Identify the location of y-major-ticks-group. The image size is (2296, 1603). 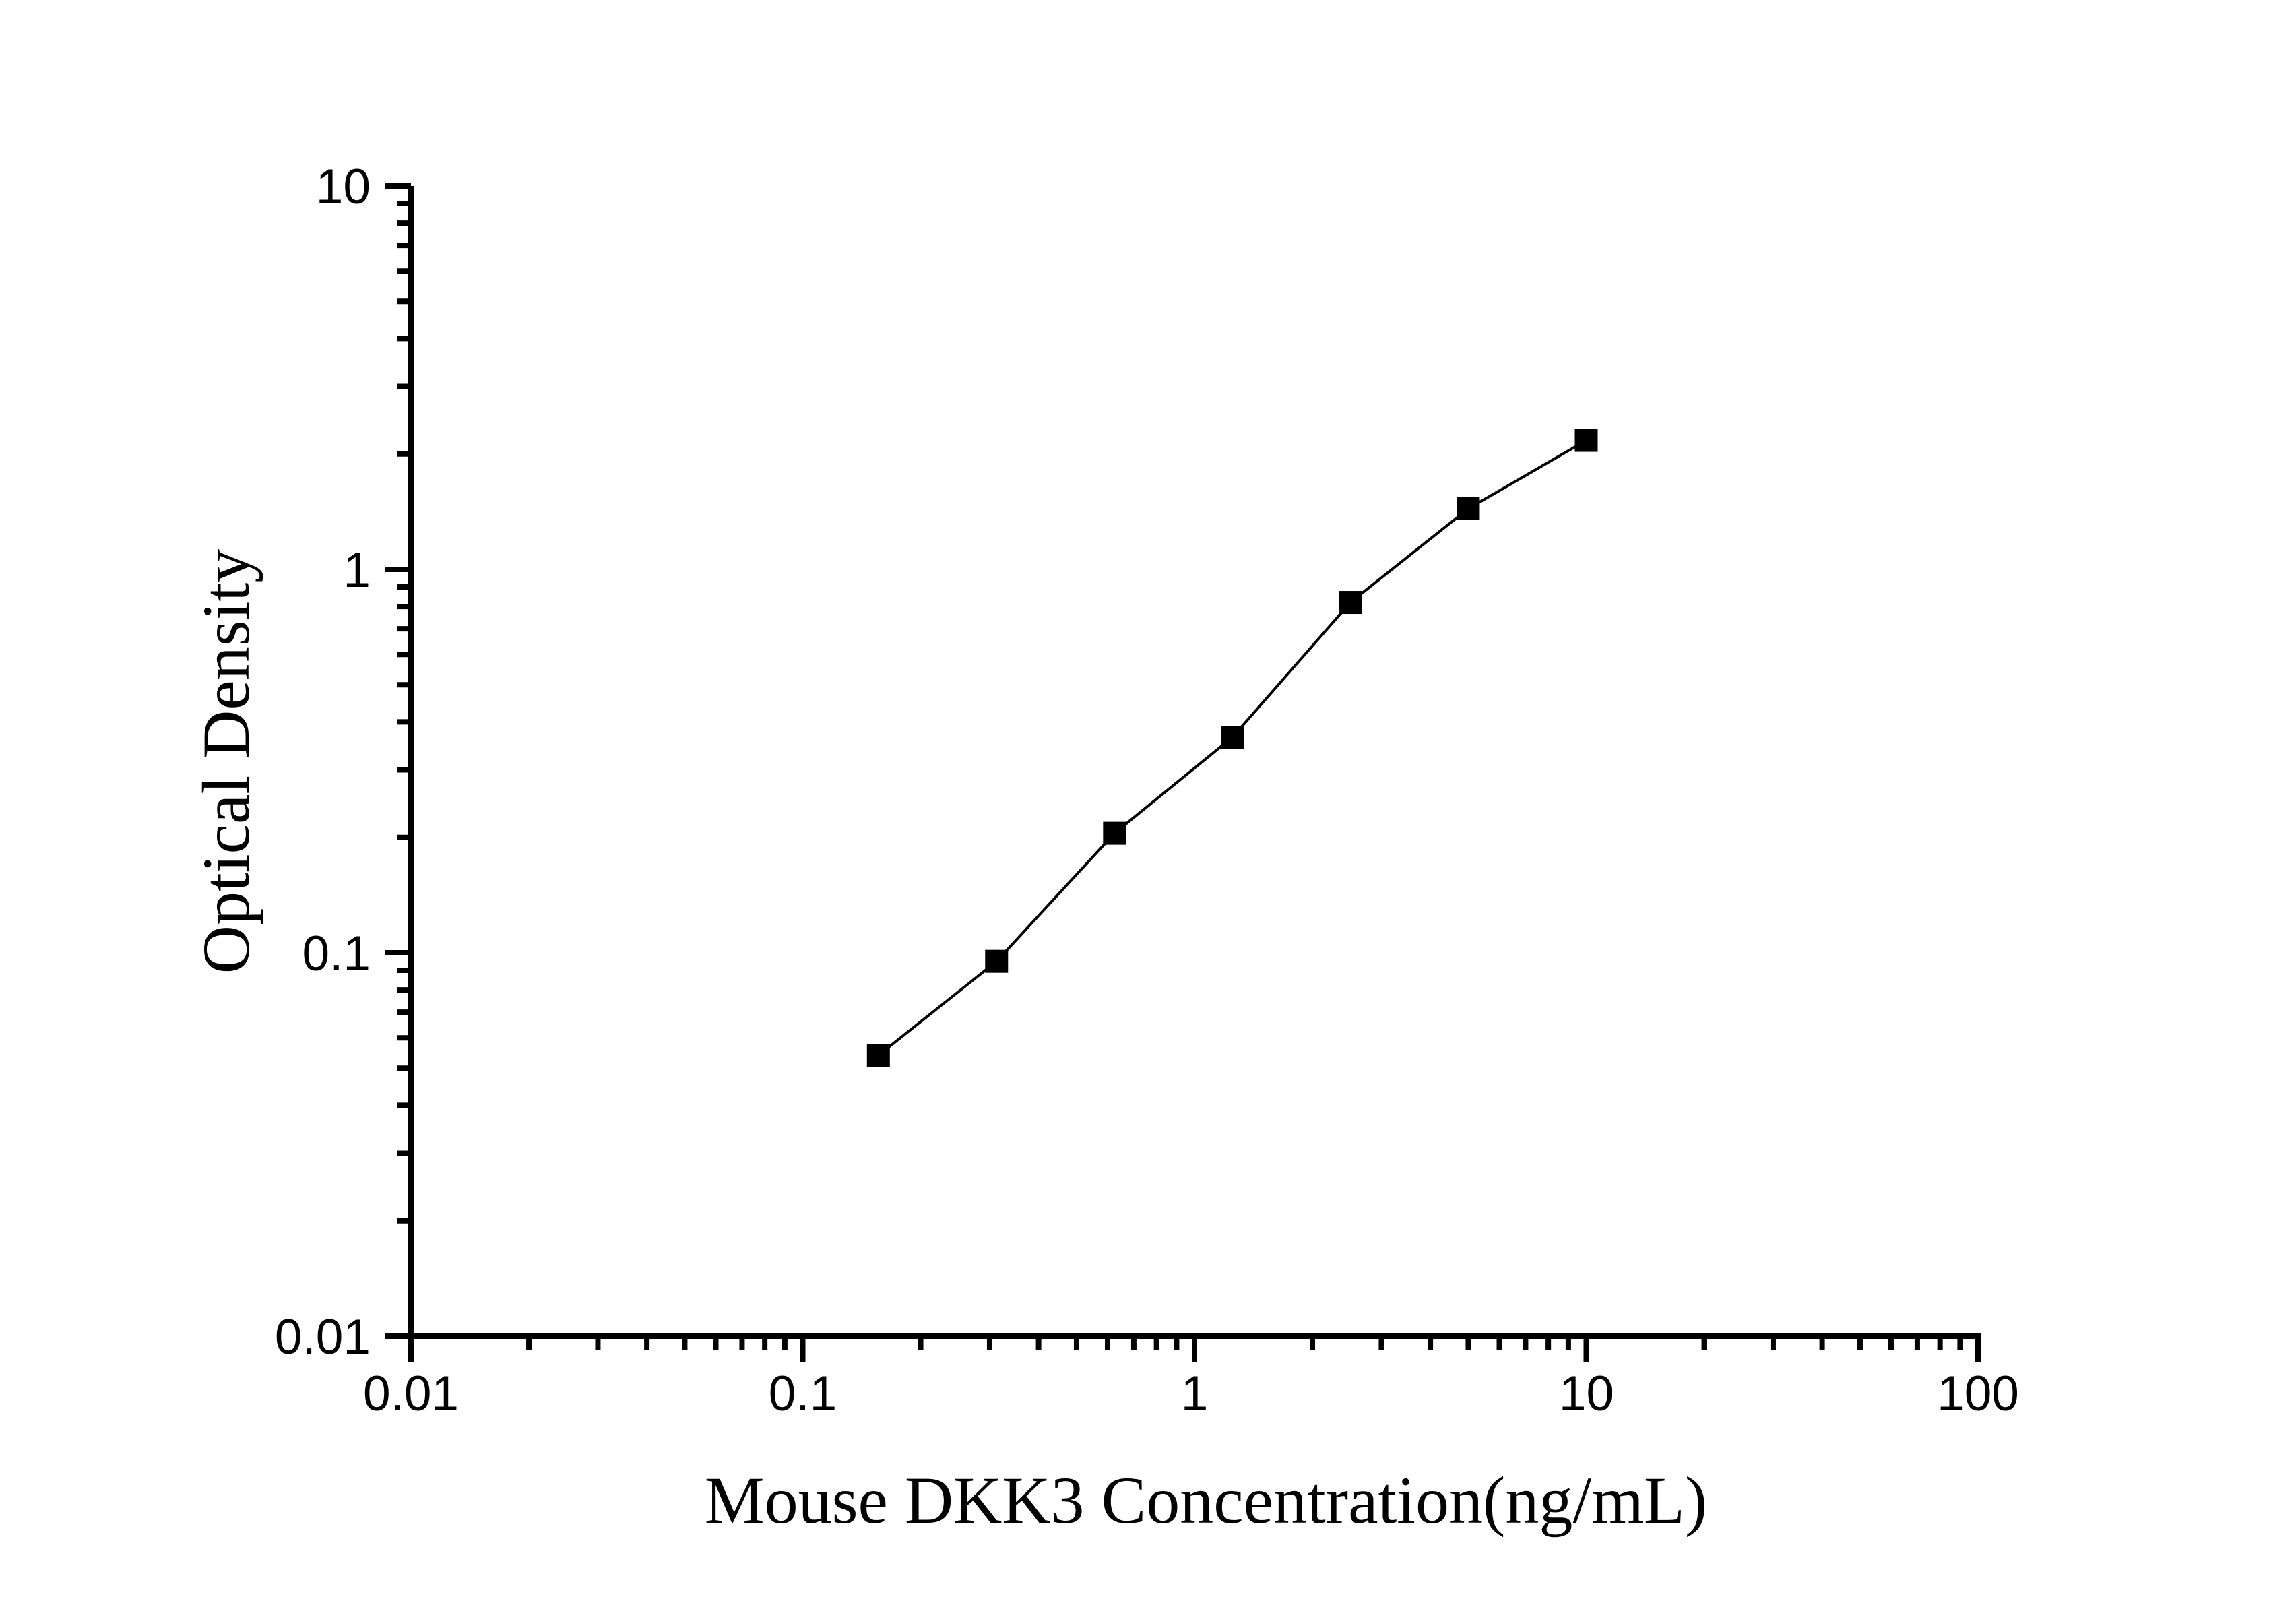
(398, 761).